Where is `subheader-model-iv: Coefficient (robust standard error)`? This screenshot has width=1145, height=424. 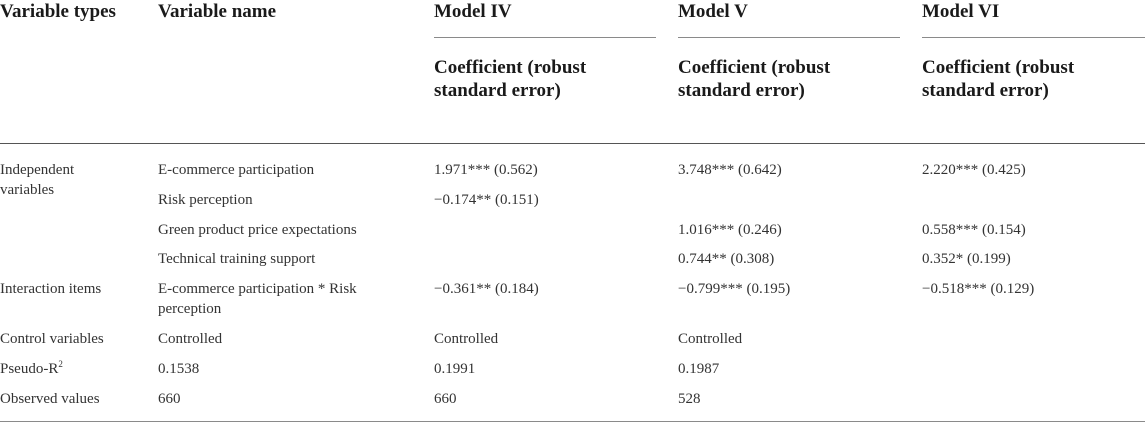
subheader-model-iv: Coefficient (robust standard error) is located at coordinates (510, 79).